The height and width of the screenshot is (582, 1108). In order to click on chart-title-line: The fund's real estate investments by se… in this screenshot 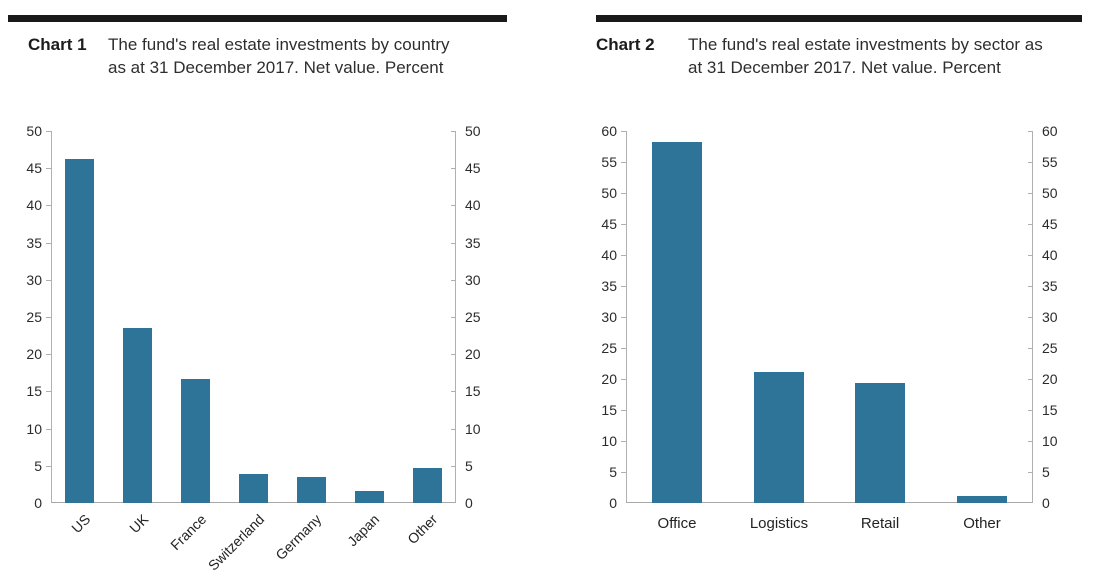, I will do `click(865, 44)`.